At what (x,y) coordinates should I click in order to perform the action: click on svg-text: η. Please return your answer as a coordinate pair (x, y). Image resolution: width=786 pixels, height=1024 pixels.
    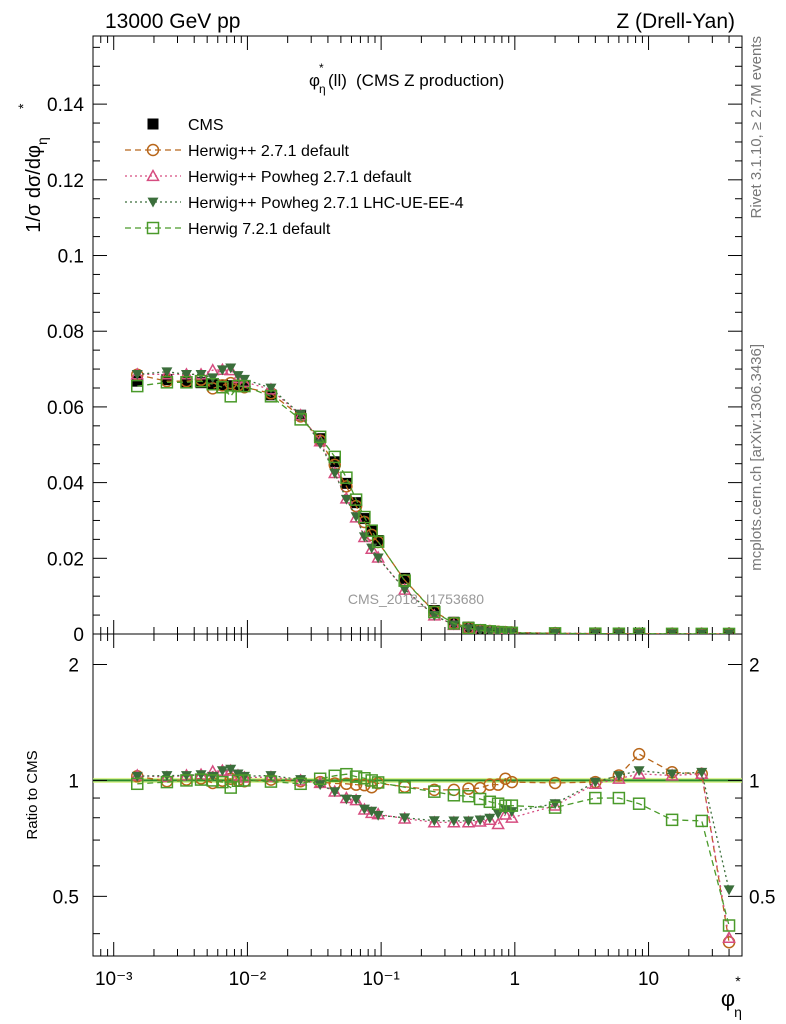
    Looking at the image, I should click on (322, 89).